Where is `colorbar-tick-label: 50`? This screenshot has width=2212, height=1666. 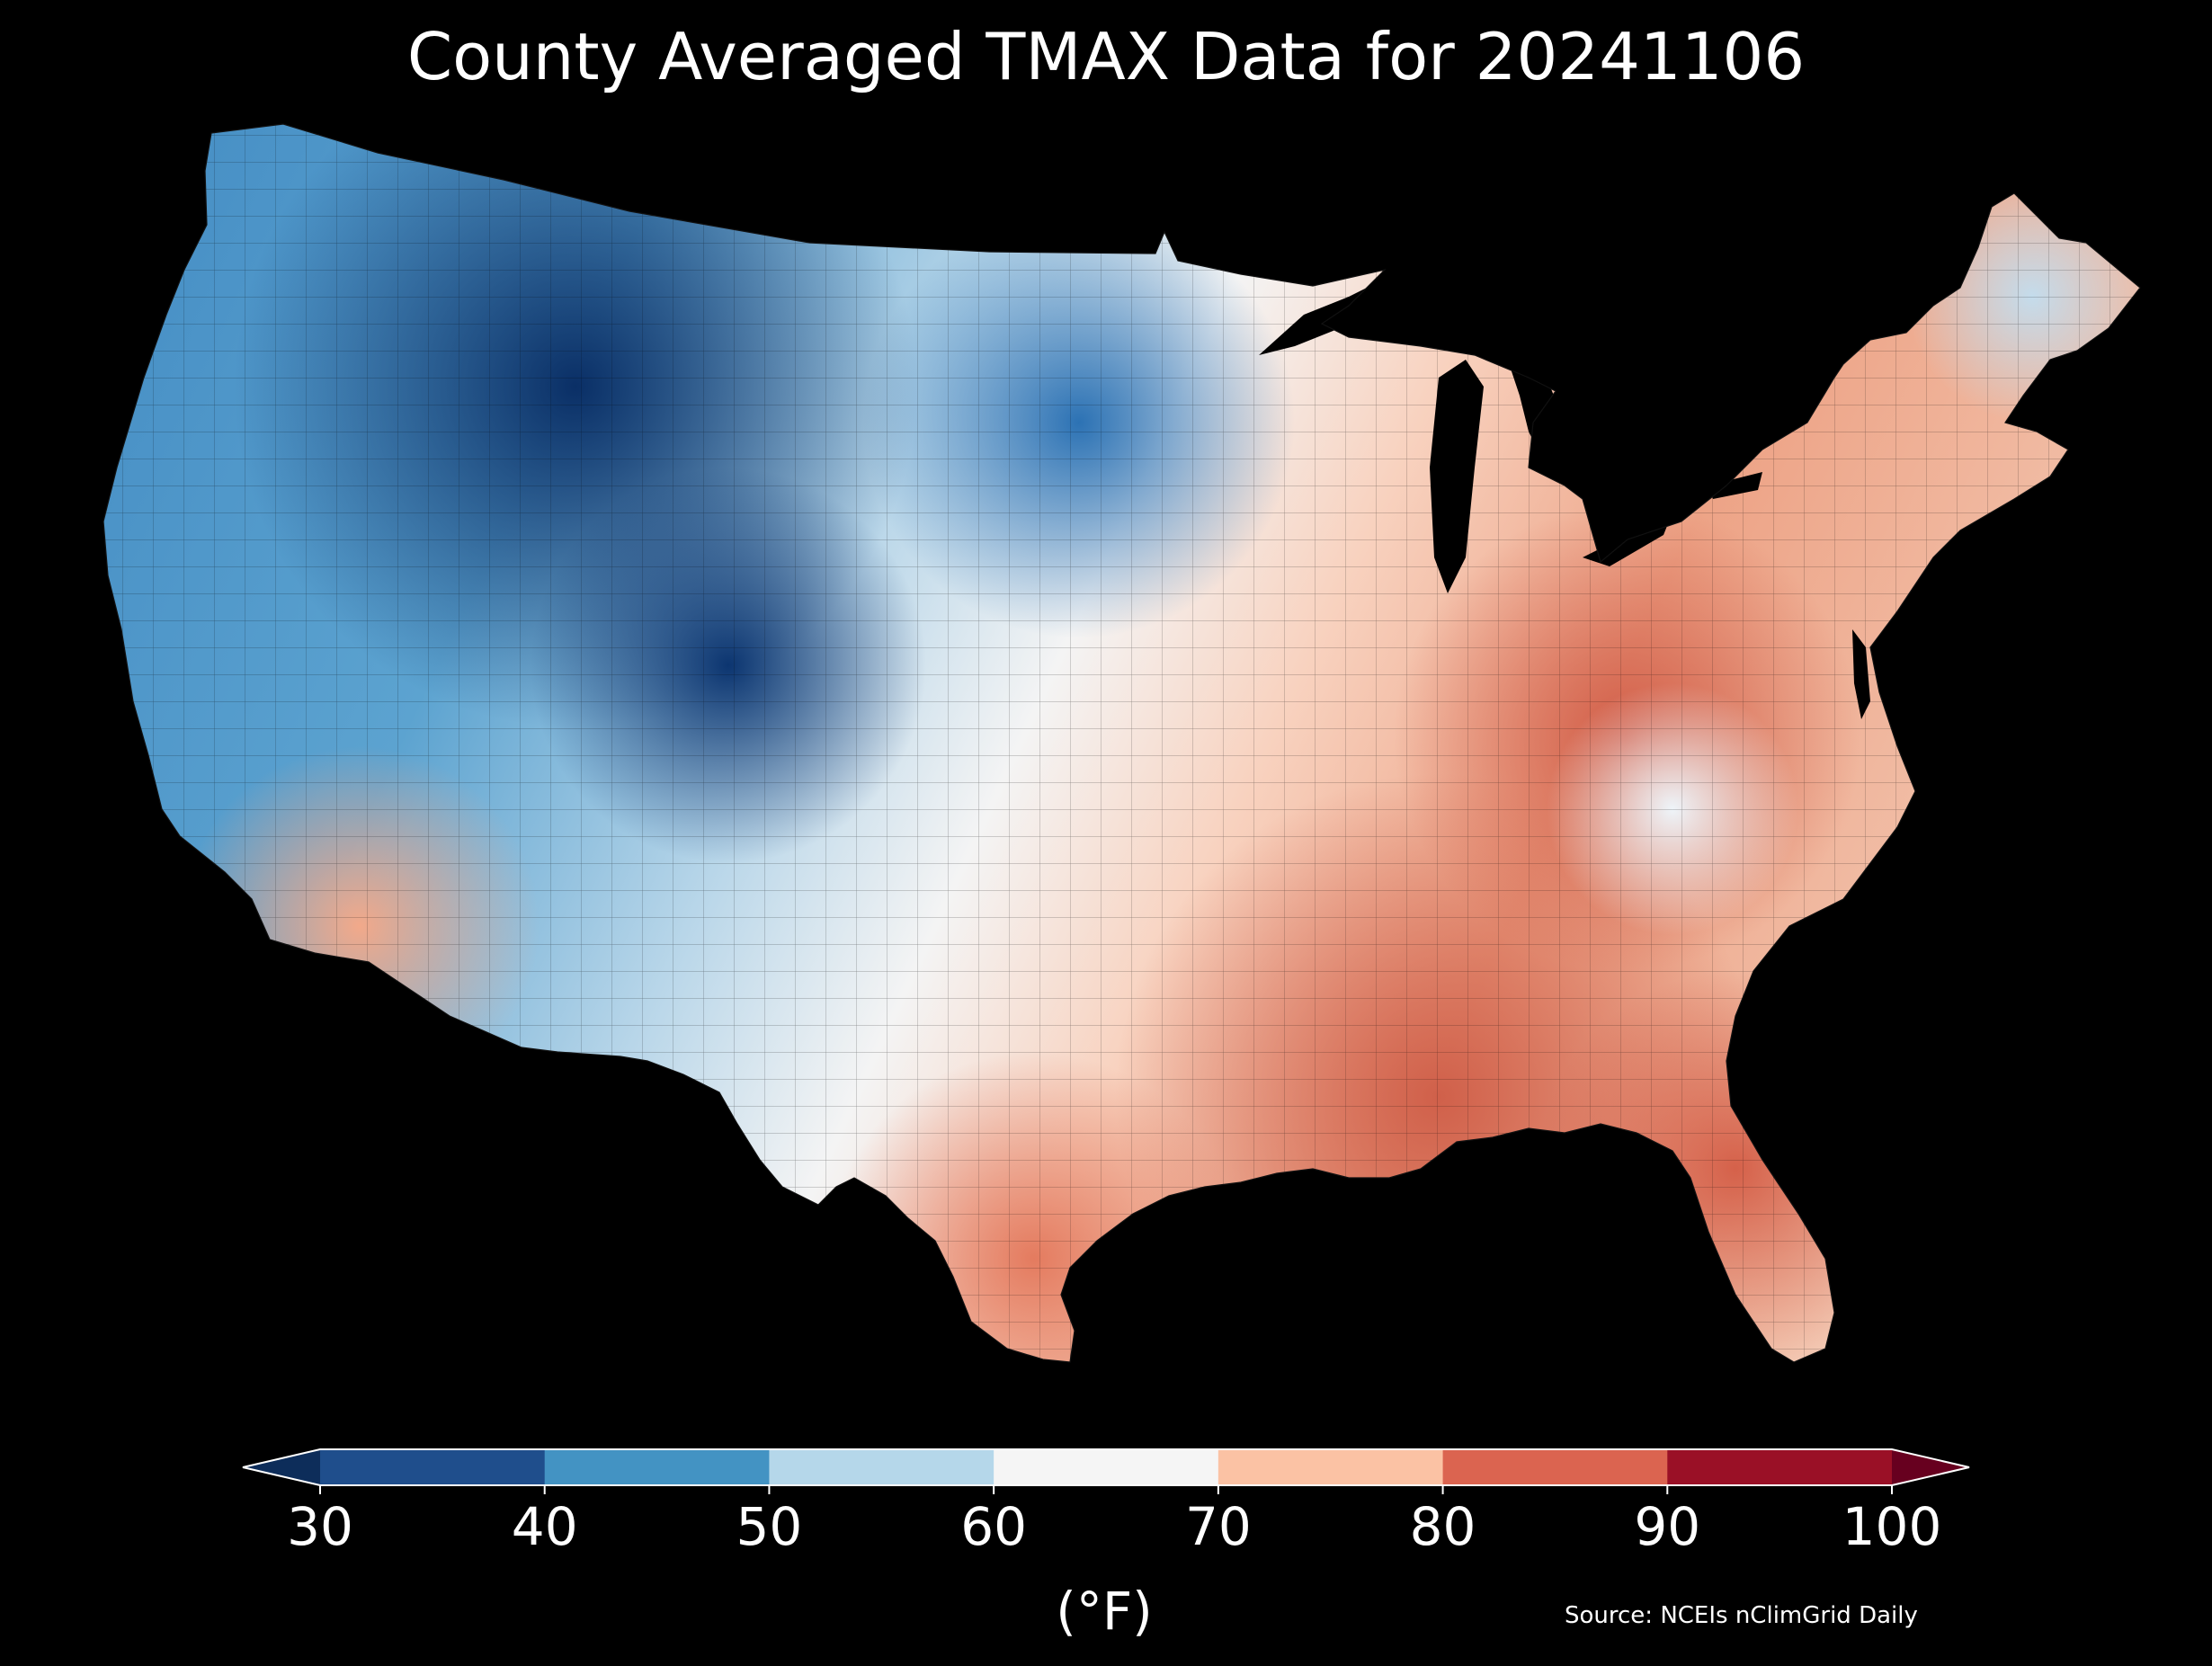 colorbar-tick-label: 50 is located at coordinates (769, 1527).